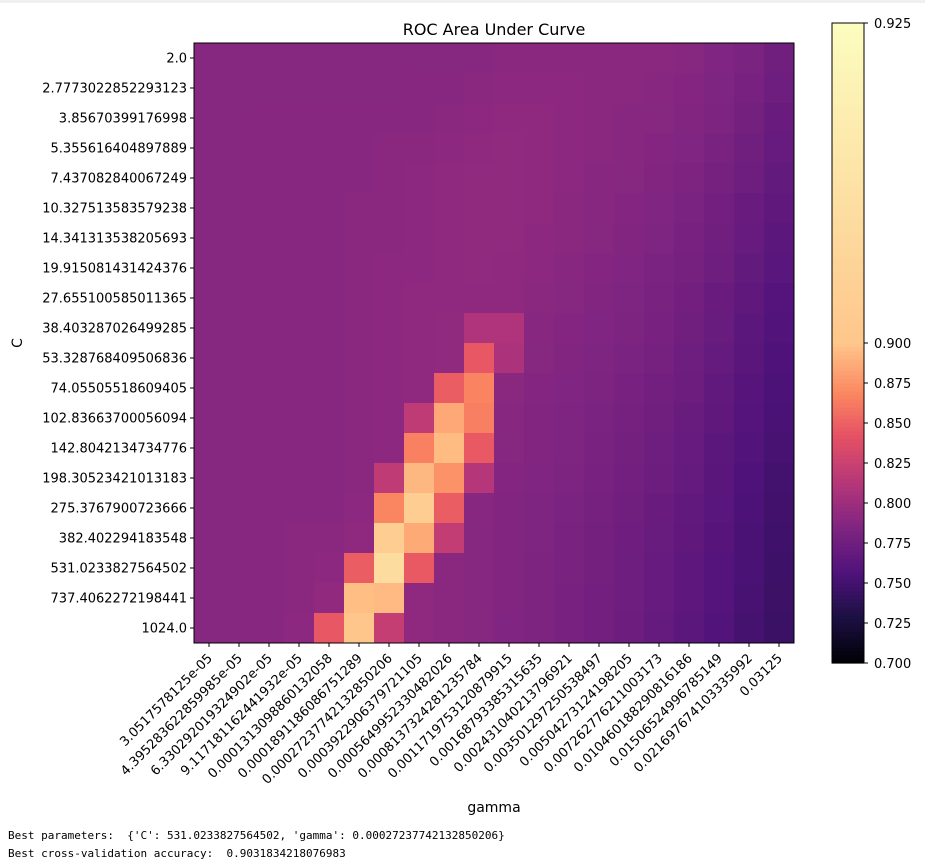 The width and height of the screenshot is (925, 865). Describe the element at coordinates (493, 808) in the screenshot. I see `x-axis-label: gamma` at that location.